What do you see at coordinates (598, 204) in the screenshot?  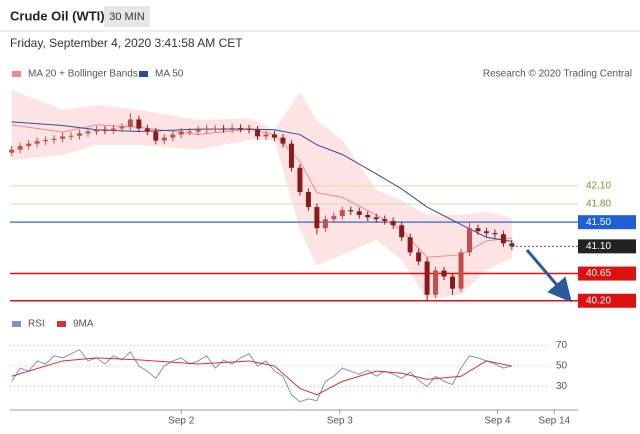 I see `level-label: 41.80` at bounding box center [598, 204].